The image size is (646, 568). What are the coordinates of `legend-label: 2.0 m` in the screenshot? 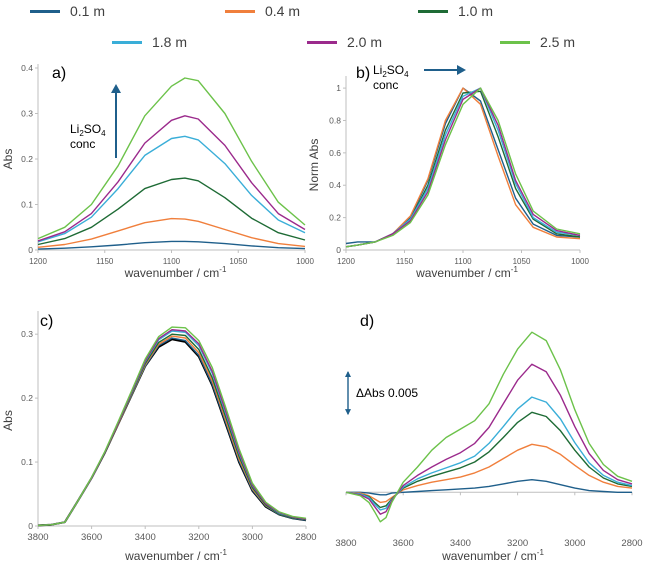 It's located at (365, 42).